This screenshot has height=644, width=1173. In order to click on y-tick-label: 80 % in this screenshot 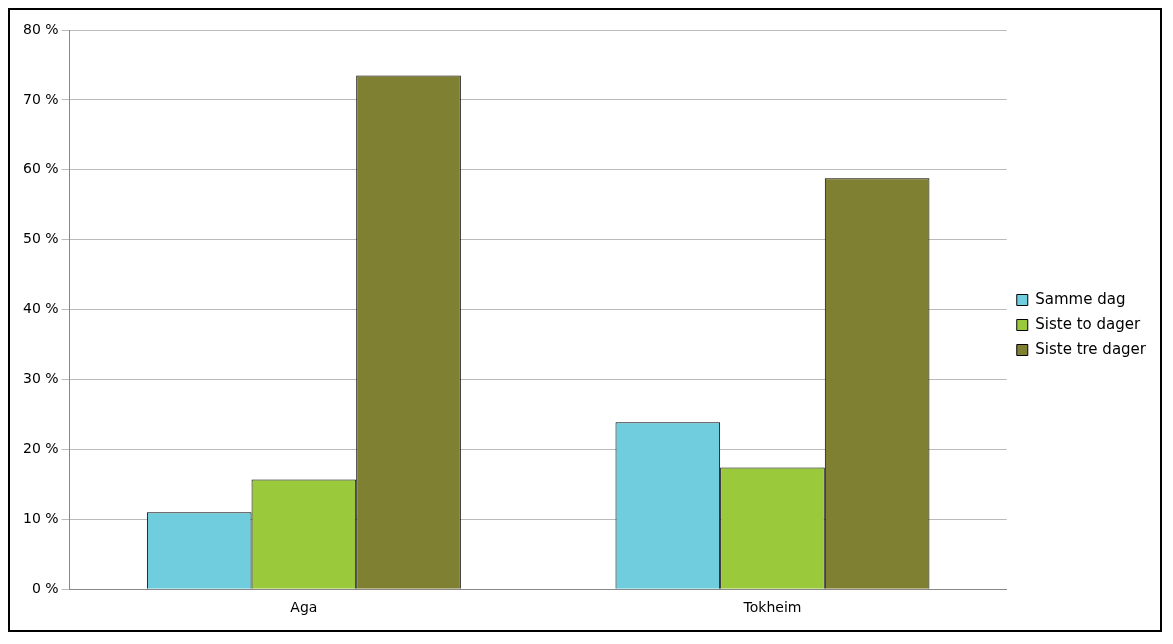, I will do `click(40, 28)`.